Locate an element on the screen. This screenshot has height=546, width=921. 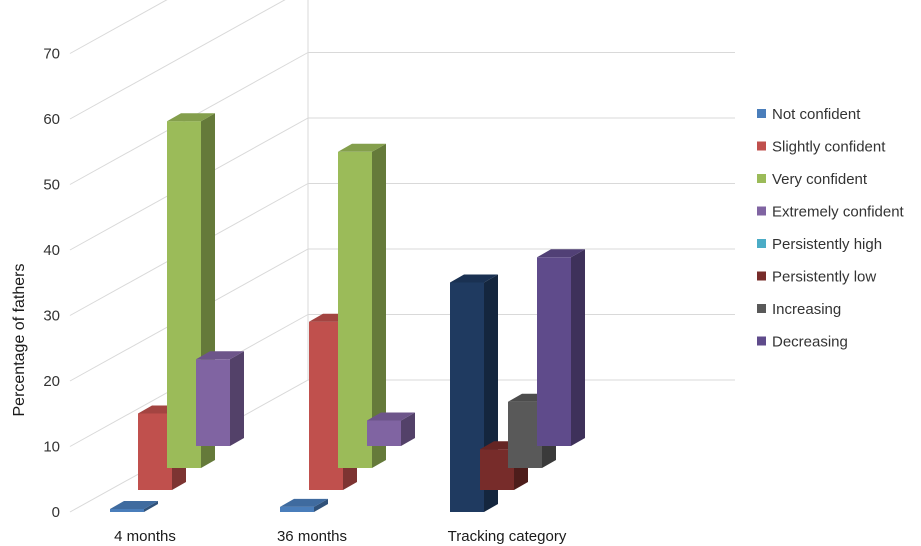
legend-label: Slightly confident is located at coordinates (829, 147).